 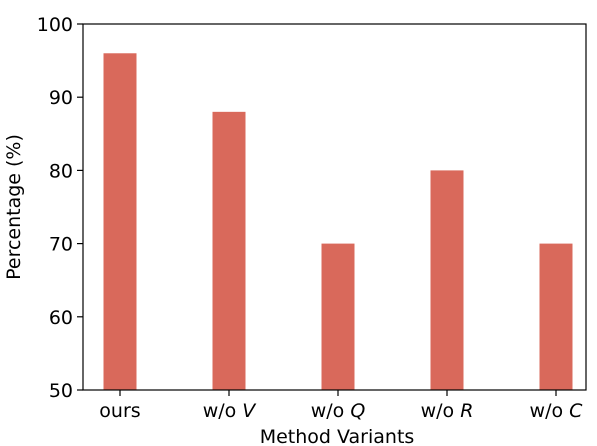 I want to click on x-tick-label-variable: V, so click(x=249, y=411).